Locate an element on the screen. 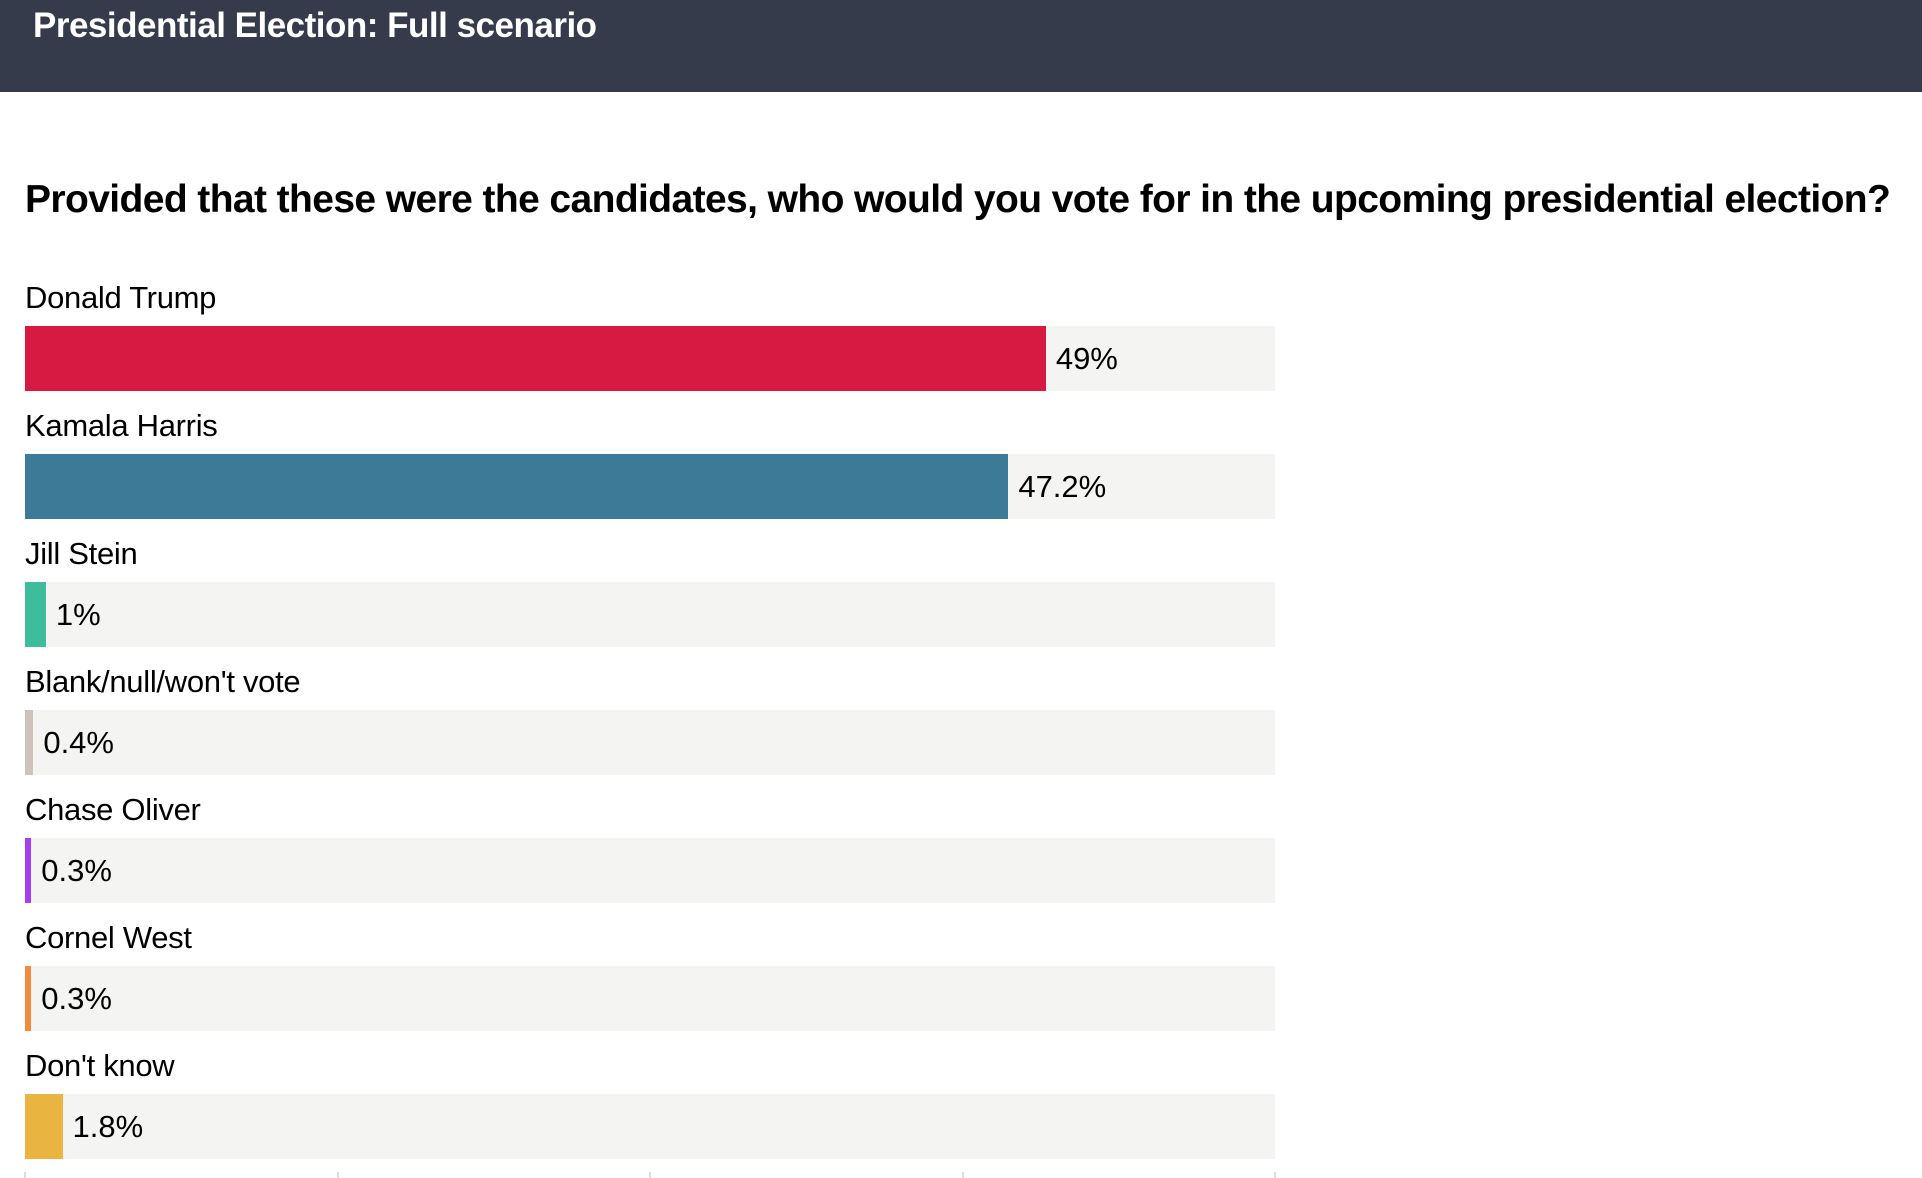  bar-row: Donald Trump 49% is located at coordinates (650, 344).